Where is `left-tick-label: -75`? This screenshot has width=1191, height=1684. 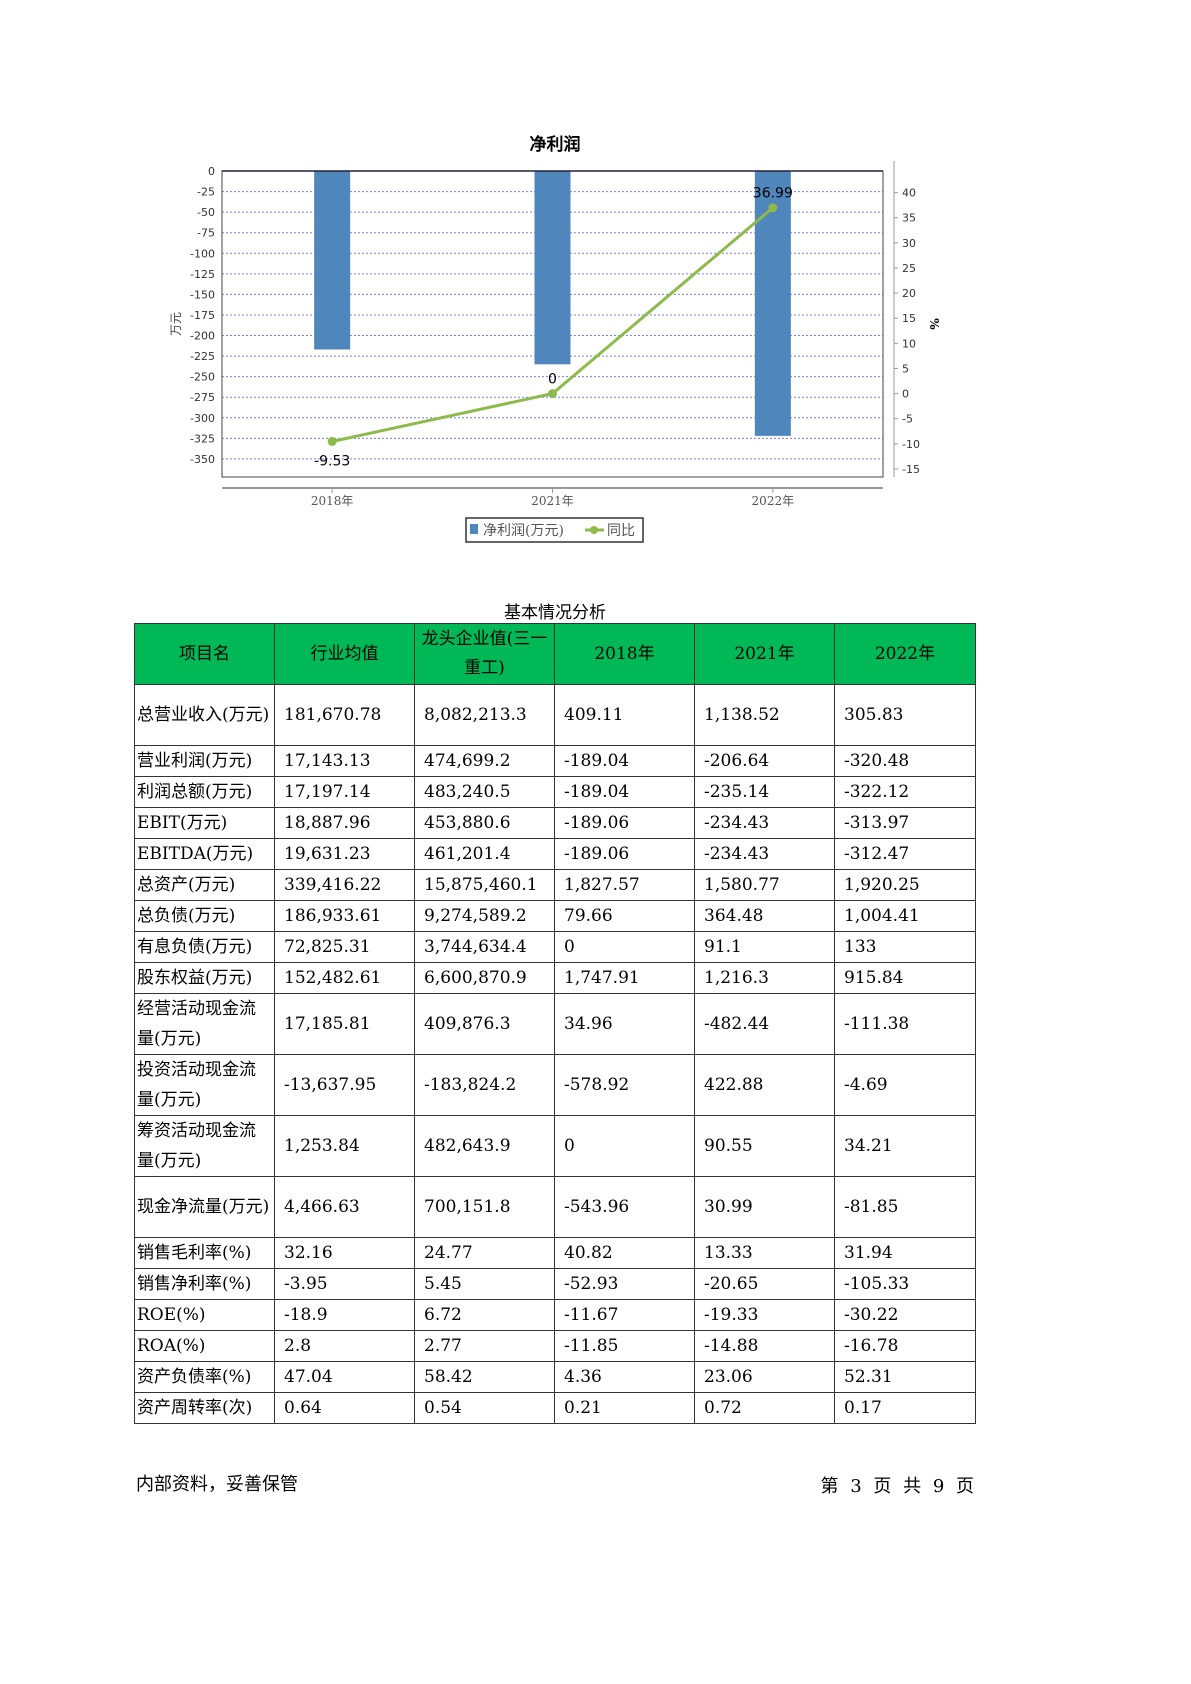
left-tick-label: -75 is located at coordinates (206, 233).